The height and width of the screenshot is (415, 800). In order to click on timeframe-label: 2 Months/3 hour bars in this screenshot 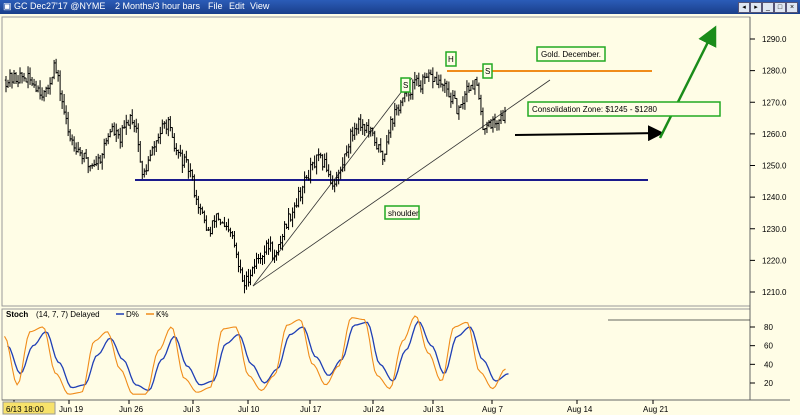, I will do `click(158, 6)`.